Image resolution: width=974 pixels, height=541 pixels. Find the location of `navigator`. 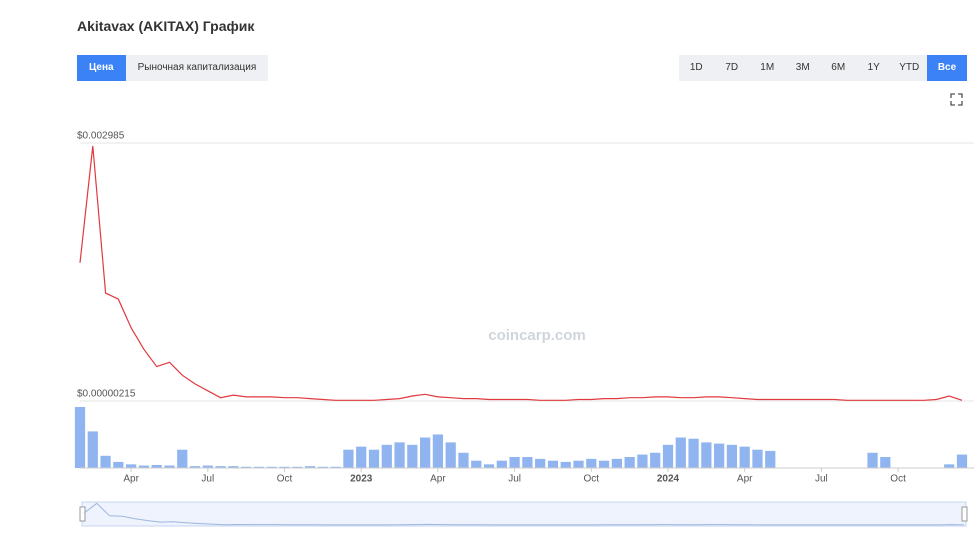

navigator is located at coordinates (524, 514).